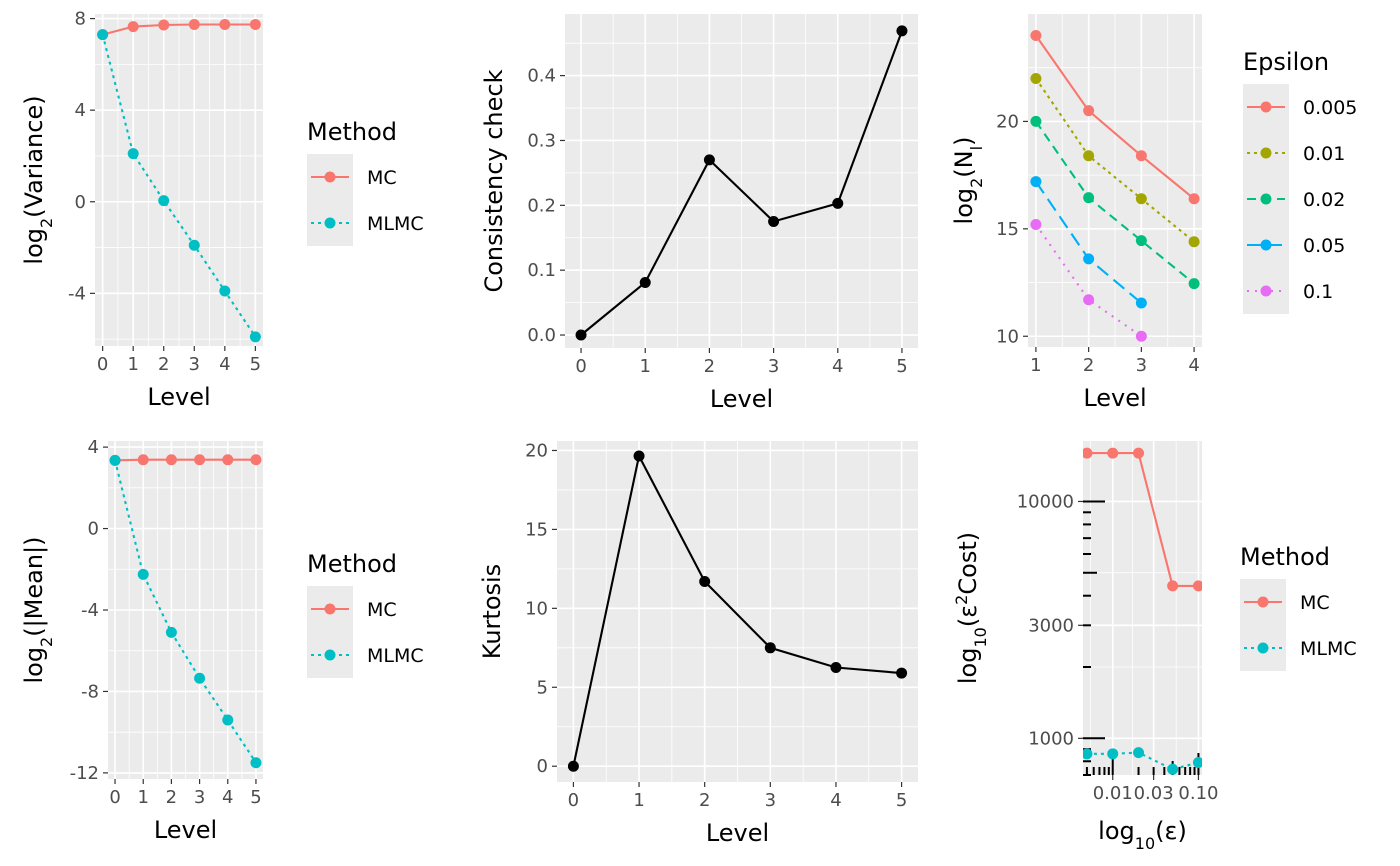  What do you see at coordinates (1051, 738) in the screenshot?
I see `y-tick-label: 1000` at bounding box center [1051, 738].